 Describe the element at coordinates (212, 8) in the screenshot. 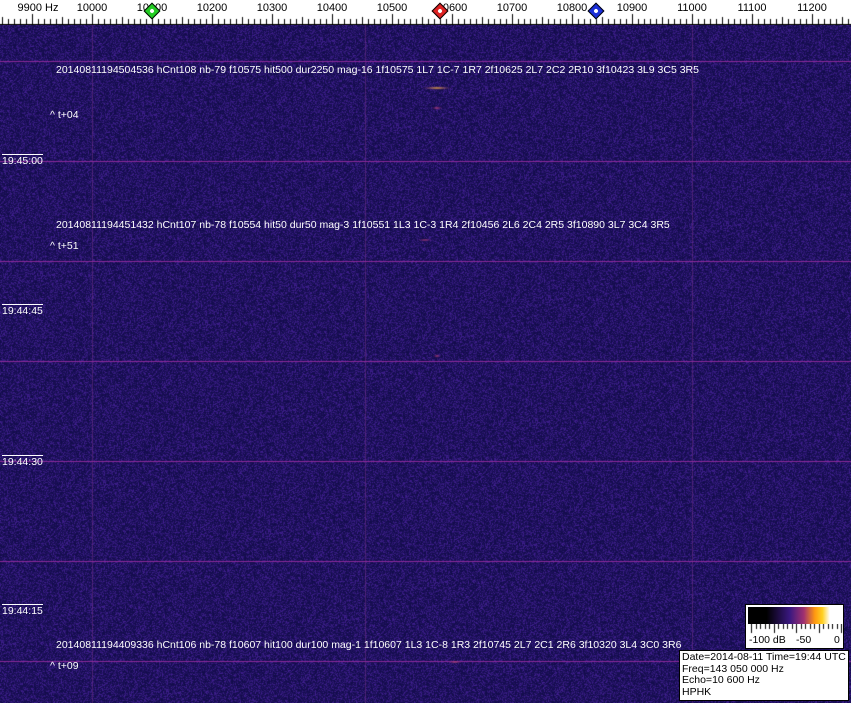

I see `freq-label: 10200` at that location.